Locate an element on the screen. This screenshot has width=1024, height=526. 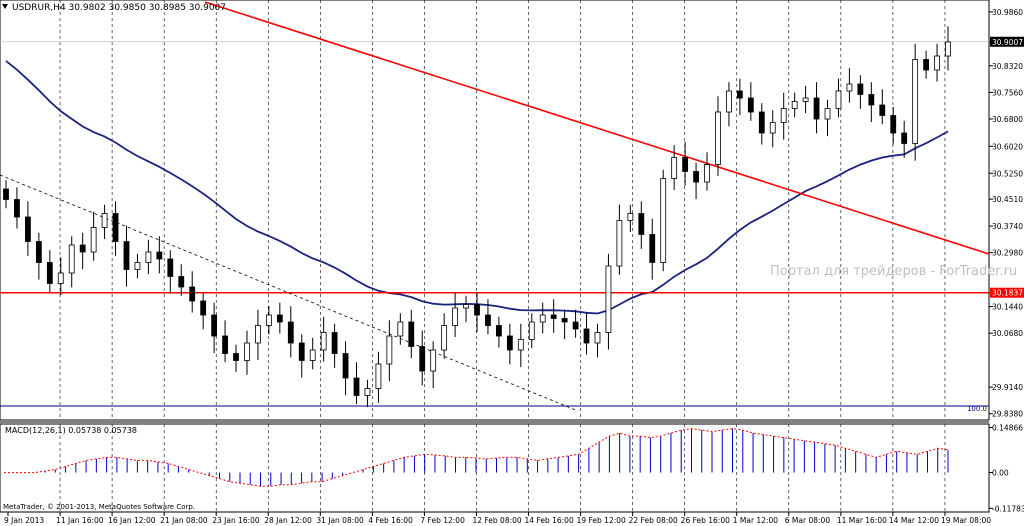
x-tick-label: 7 Feb 12:00 is located at coordinates (442, 520).